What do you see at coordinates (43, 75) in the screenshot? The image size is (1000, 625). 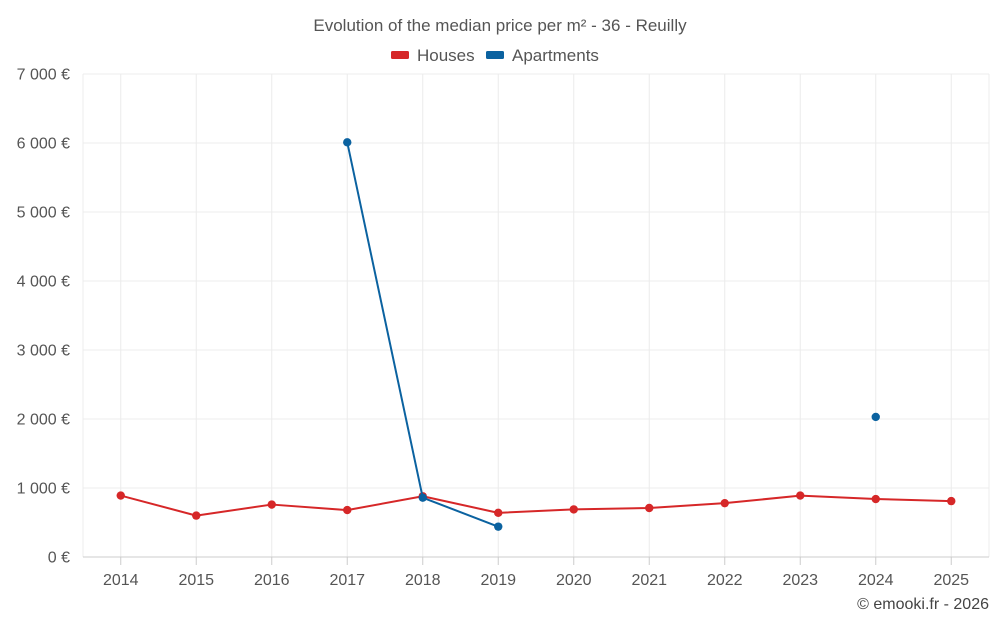 I see `y-tick-label: 7 000 €` at bounding box center [43, 75].